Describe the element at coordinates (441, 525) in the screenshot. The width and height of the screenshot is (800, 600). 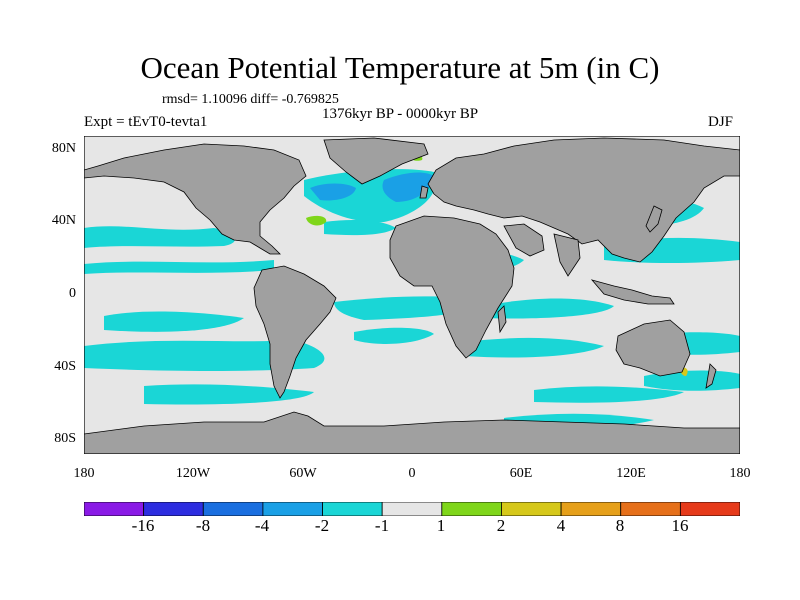
I see `colorbar-label: 1` at that location.